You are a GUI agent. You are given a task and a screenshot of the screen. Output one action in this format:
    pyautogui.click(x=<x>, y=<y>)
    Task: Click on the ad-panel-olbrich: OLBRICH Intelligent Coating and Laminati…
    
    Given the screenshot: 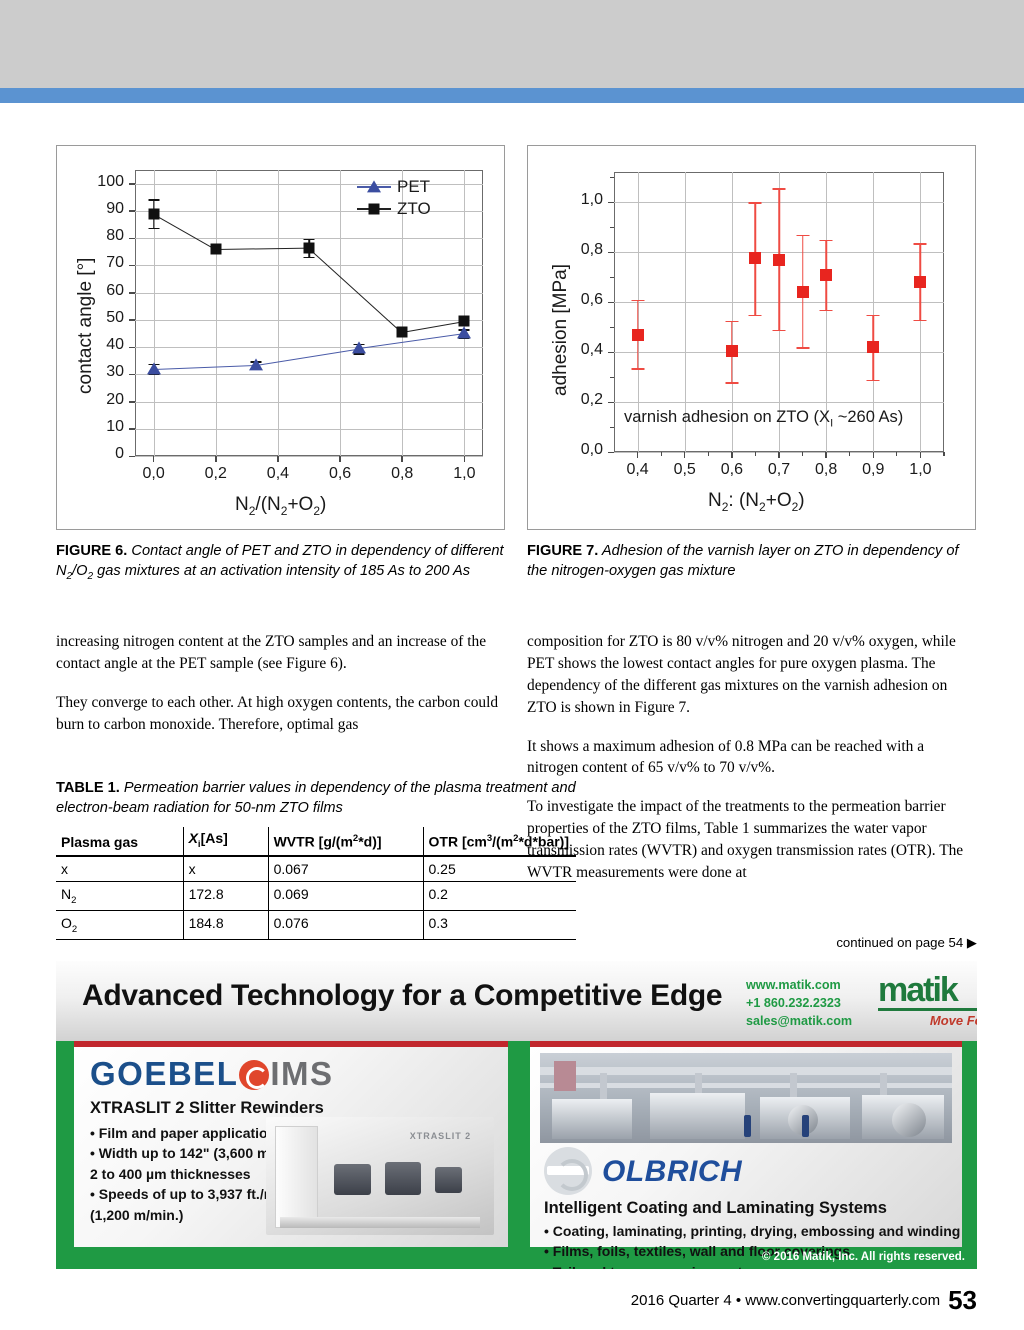 What is the action you would take?
    pyautogui.click(x=746, y=1158)
    